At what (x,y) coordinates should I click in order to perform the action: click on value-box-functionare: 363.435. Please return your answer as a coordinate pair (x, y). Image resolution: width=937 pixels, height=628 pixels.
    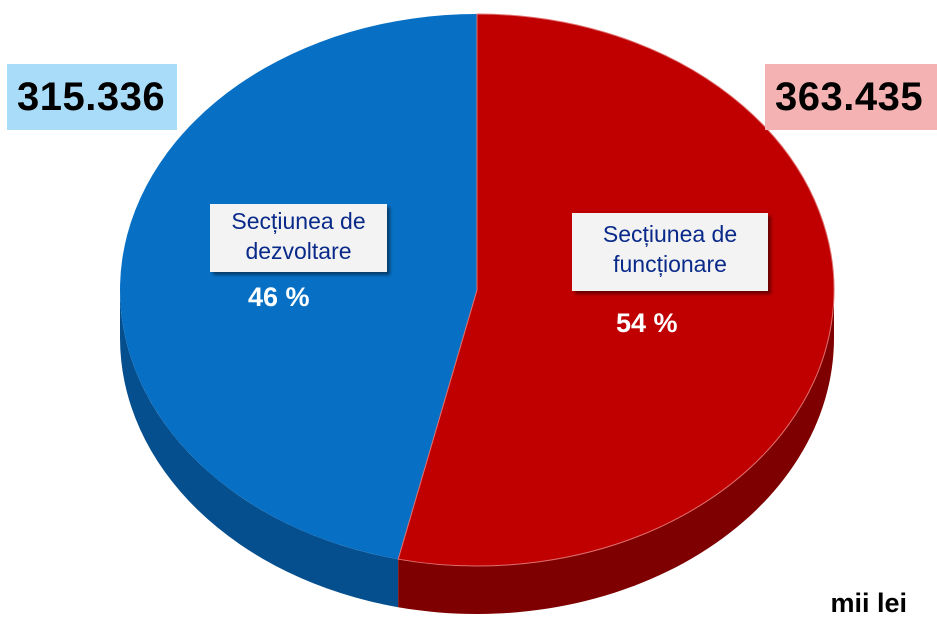
    Looking at the image, I should click on (851, 97).